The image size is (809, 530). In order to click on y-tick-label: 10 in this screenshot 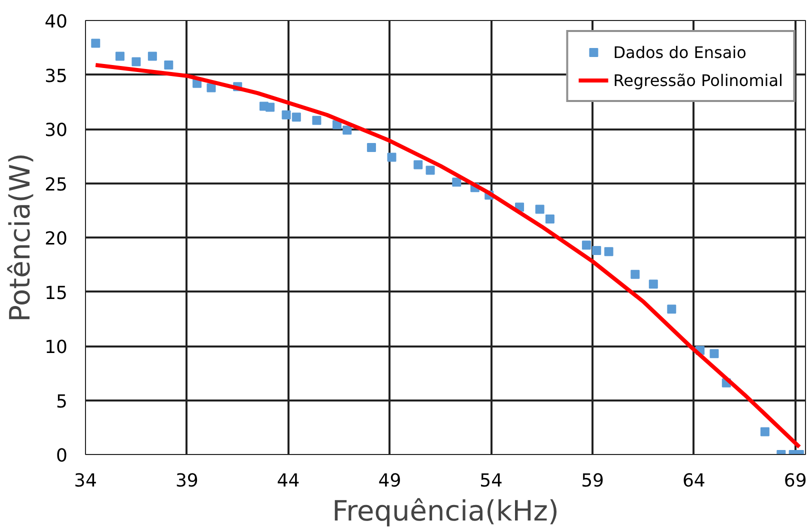, I will do `click(56, 347)`.